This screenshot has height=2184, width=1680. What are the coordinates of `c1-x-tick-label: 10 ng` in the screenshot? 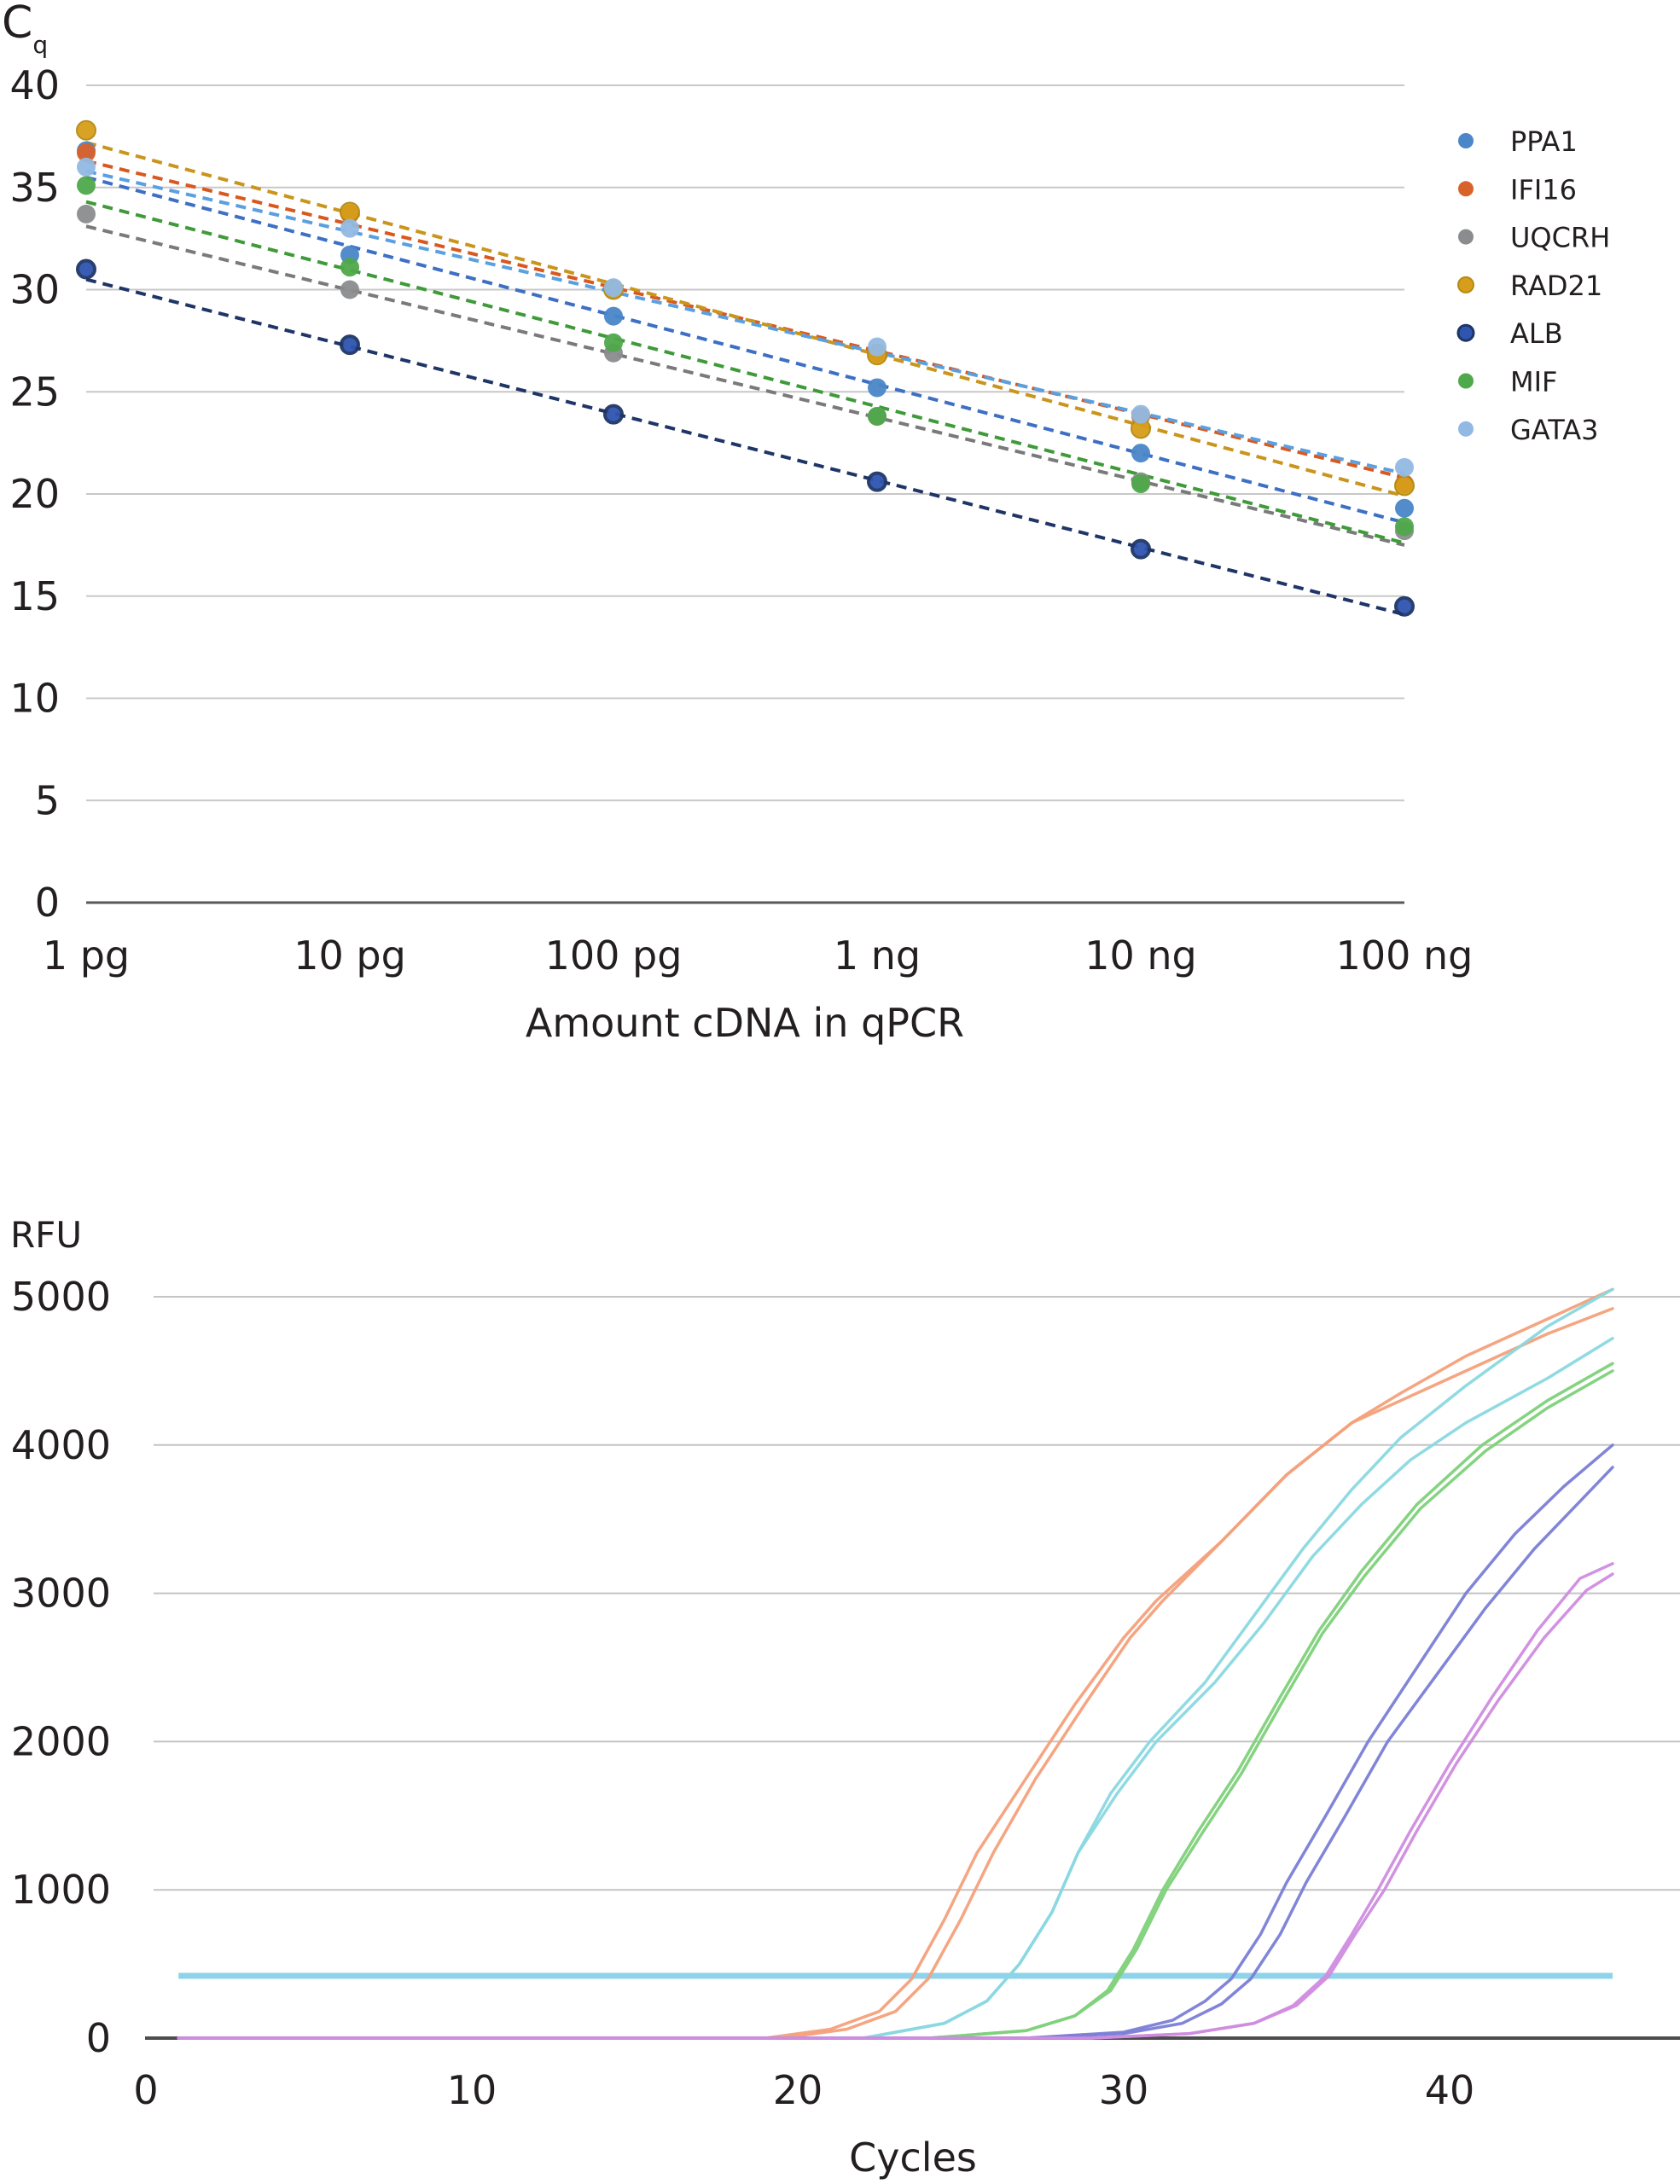 It's located at (1141, 955).